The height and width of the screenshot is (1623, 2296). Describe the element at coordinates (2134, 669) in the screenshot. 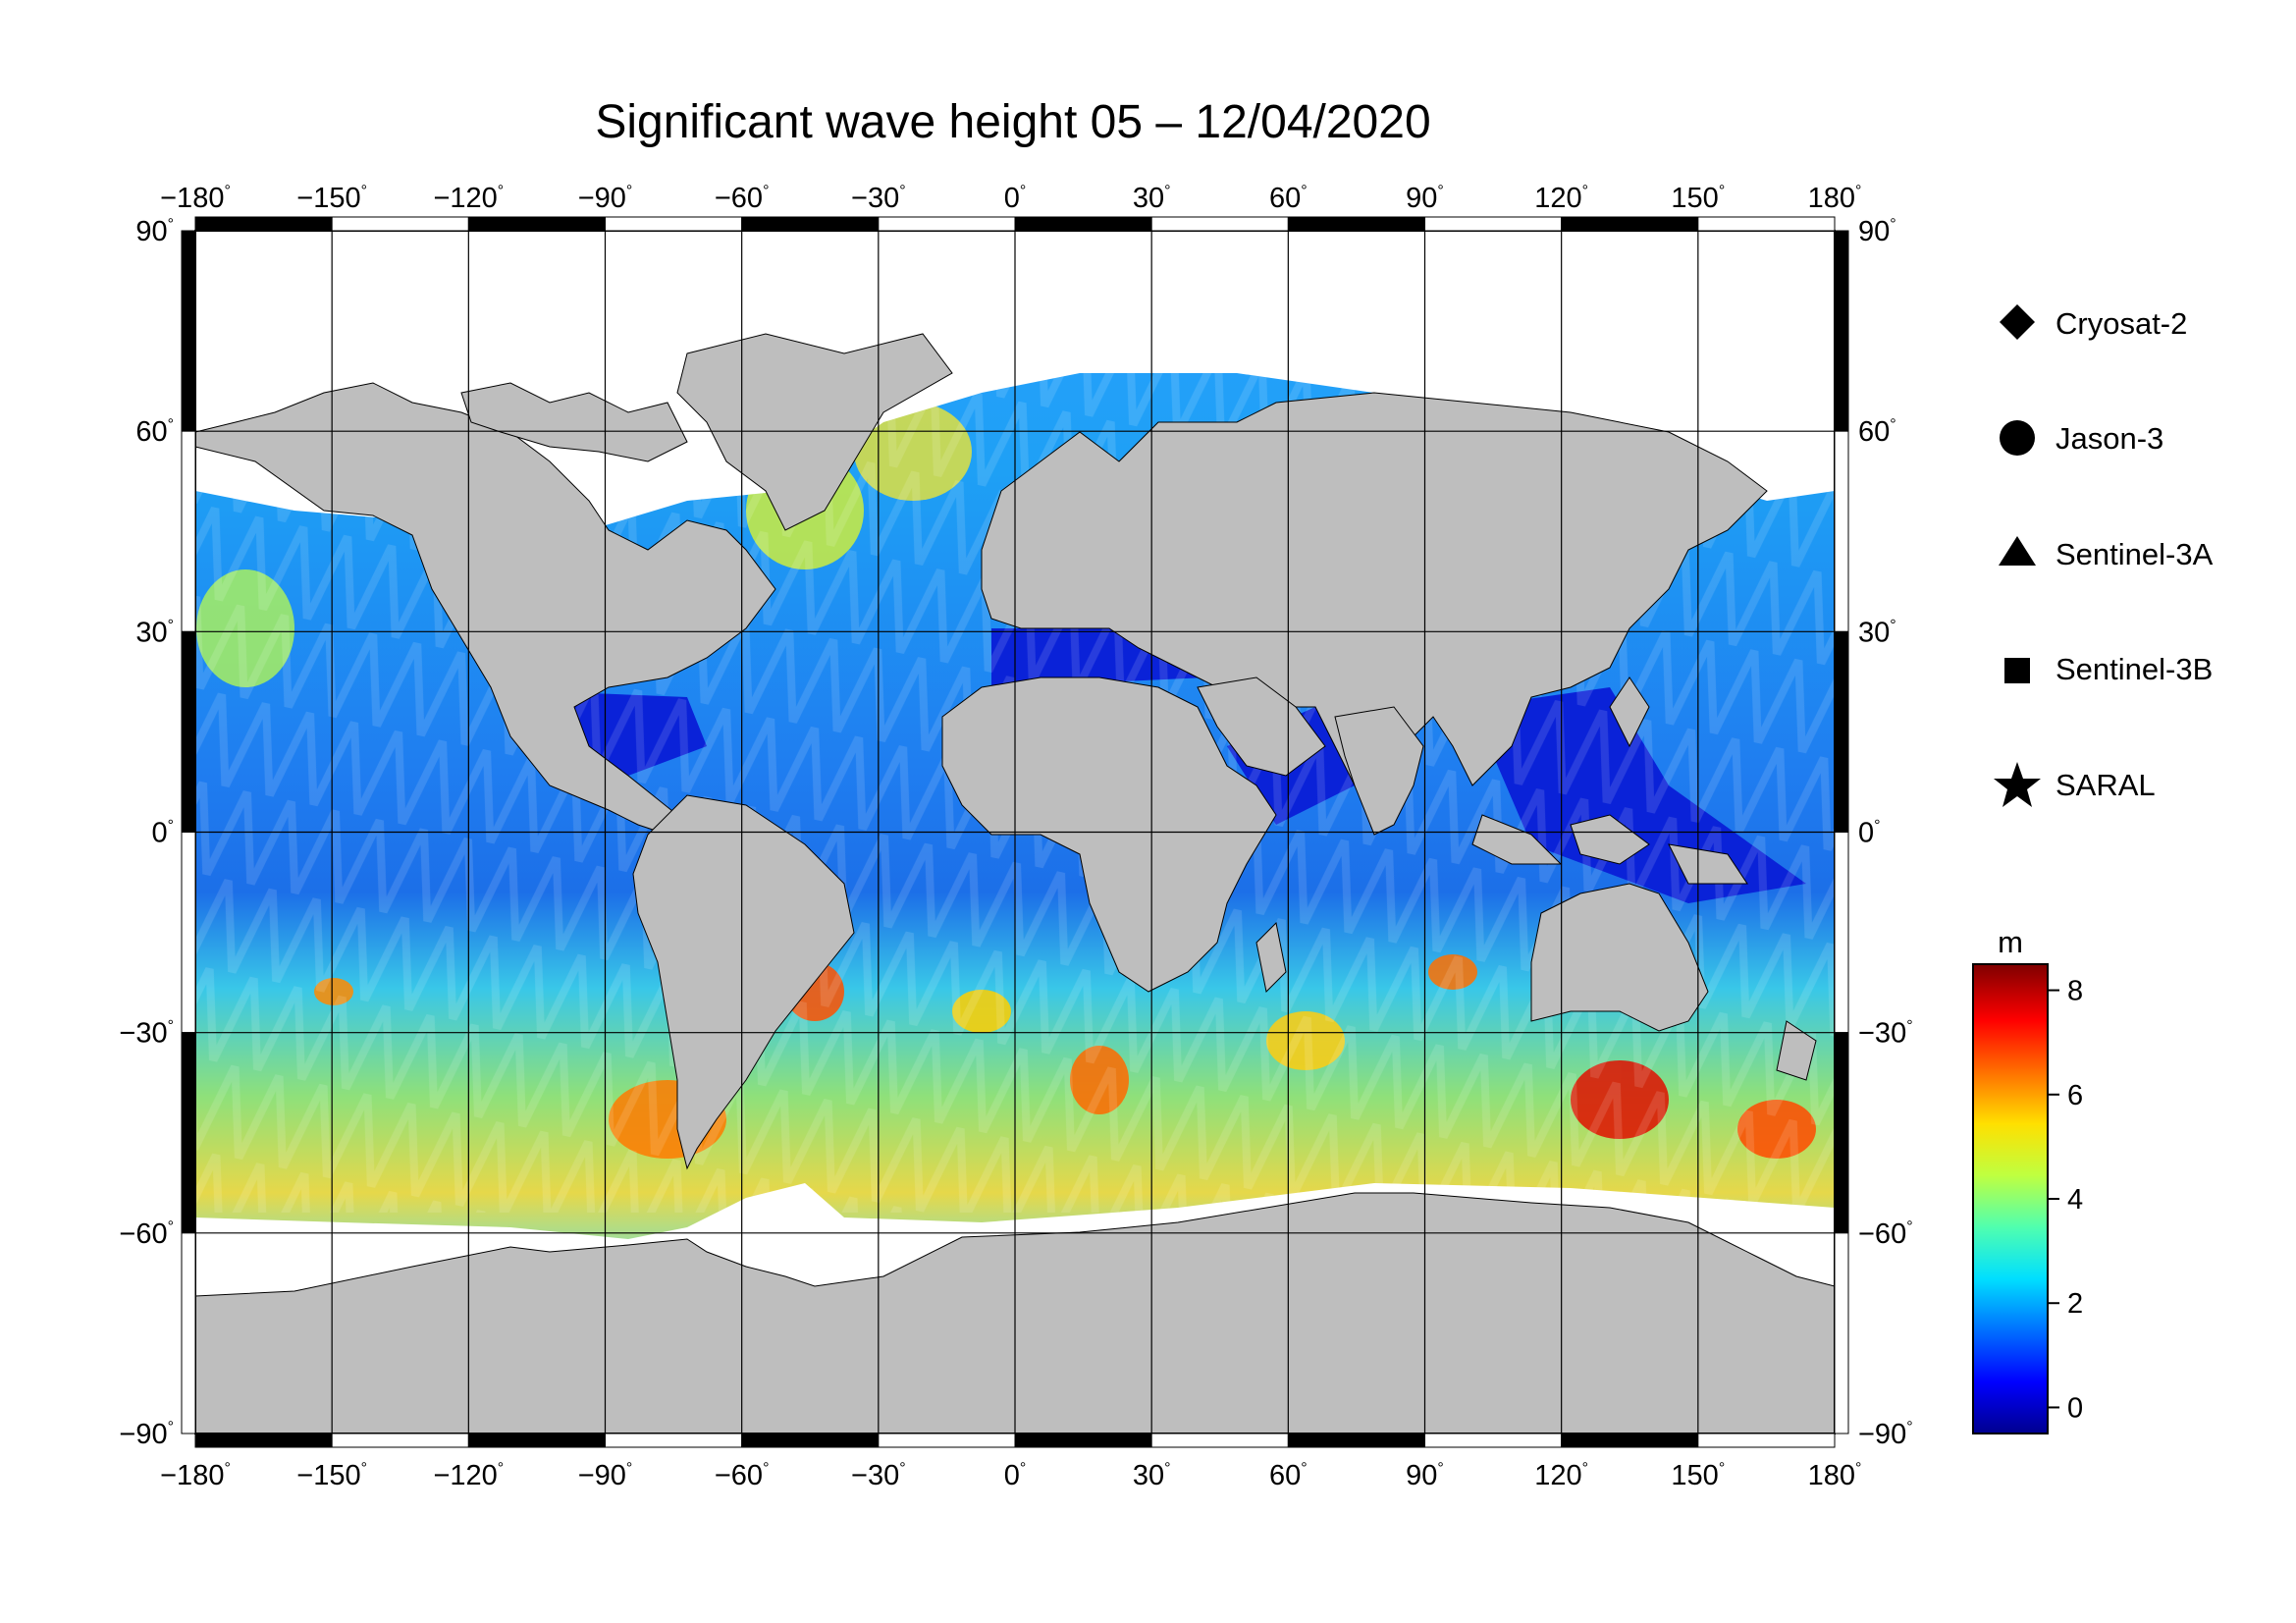

I see `legend-label: Sentinel-3B` at that location.